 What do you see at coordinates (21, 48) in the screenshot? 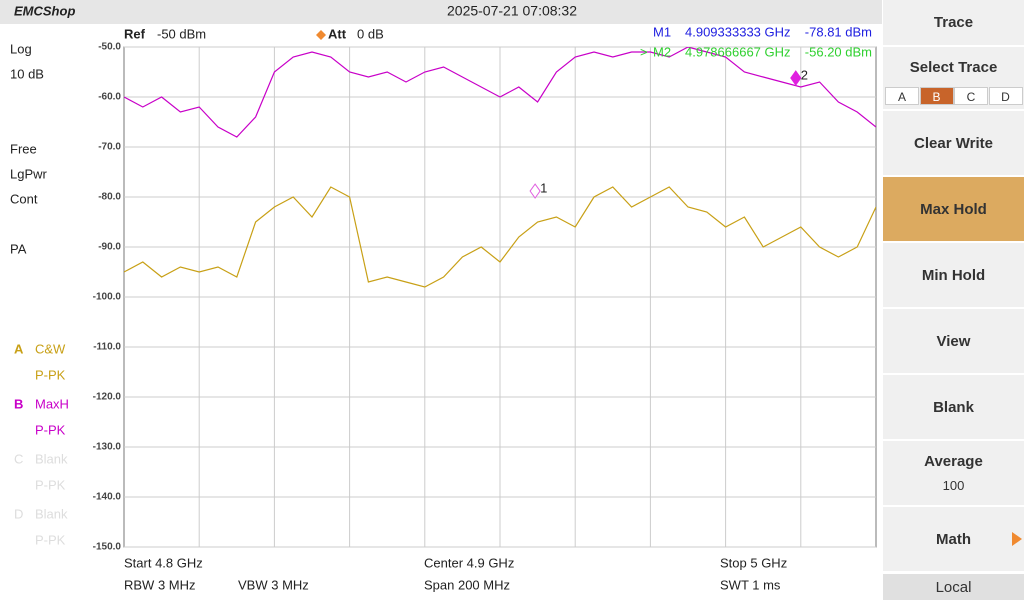
I see `scale-type: Log` at bounding box center [21, 48].